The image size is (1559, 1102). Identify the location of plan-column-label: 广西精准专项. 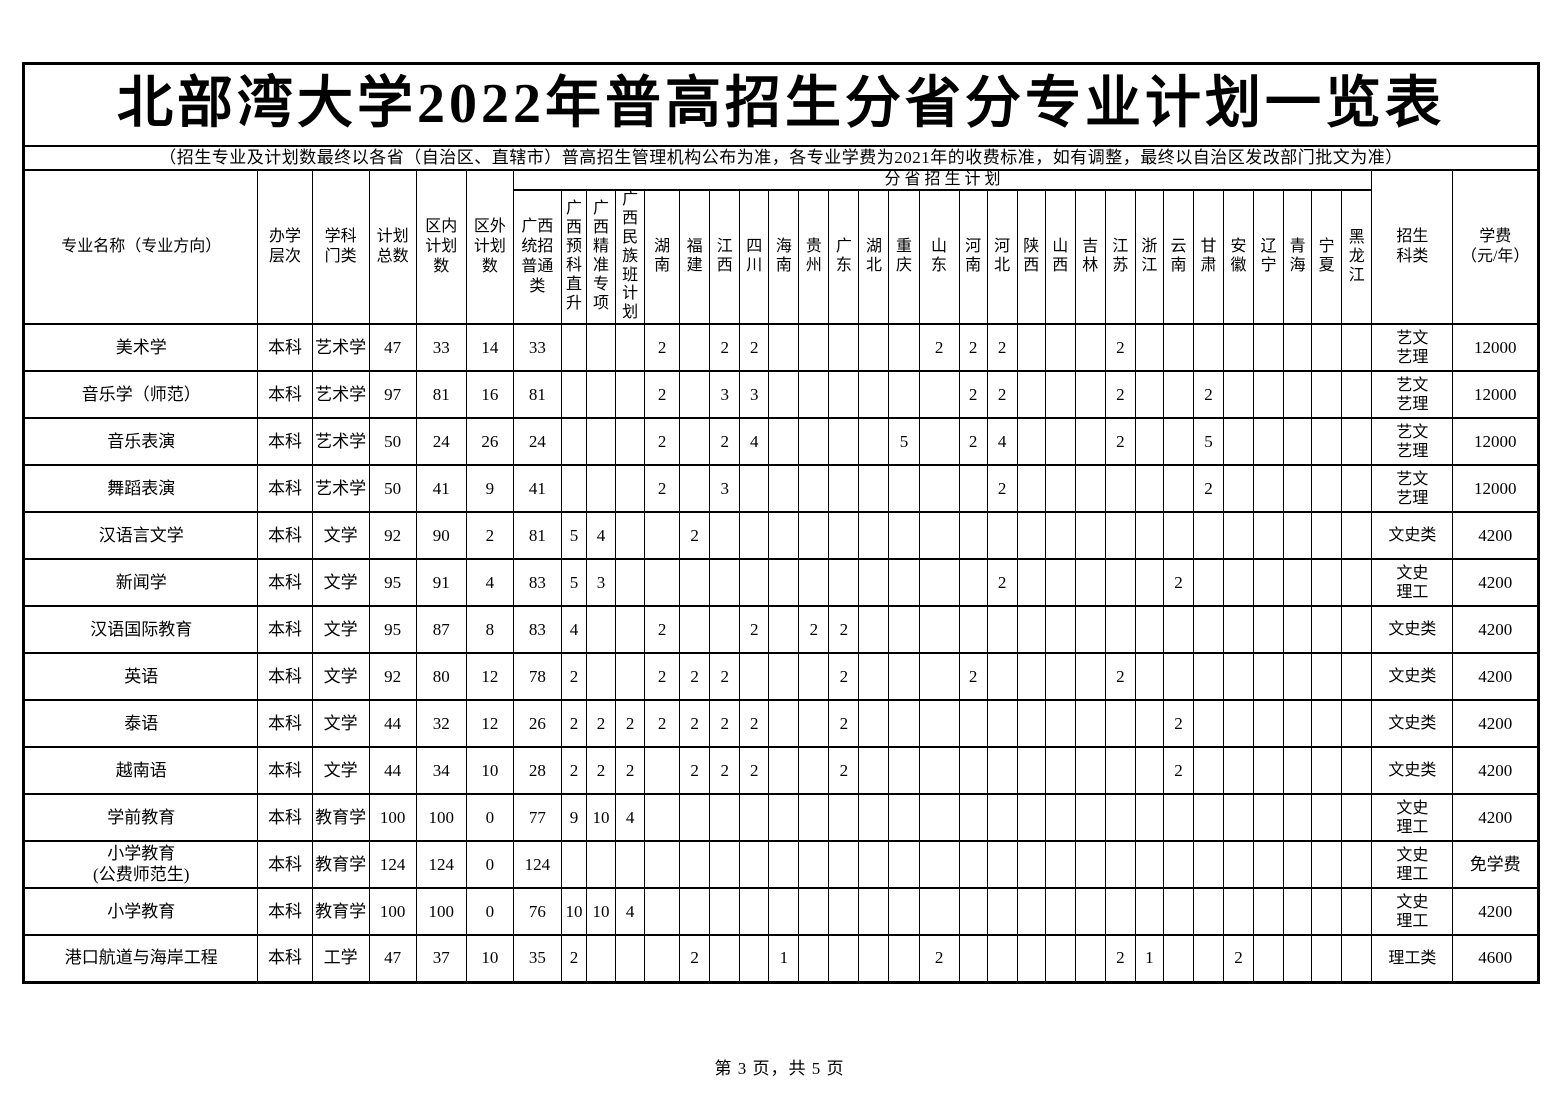
(601, 256).